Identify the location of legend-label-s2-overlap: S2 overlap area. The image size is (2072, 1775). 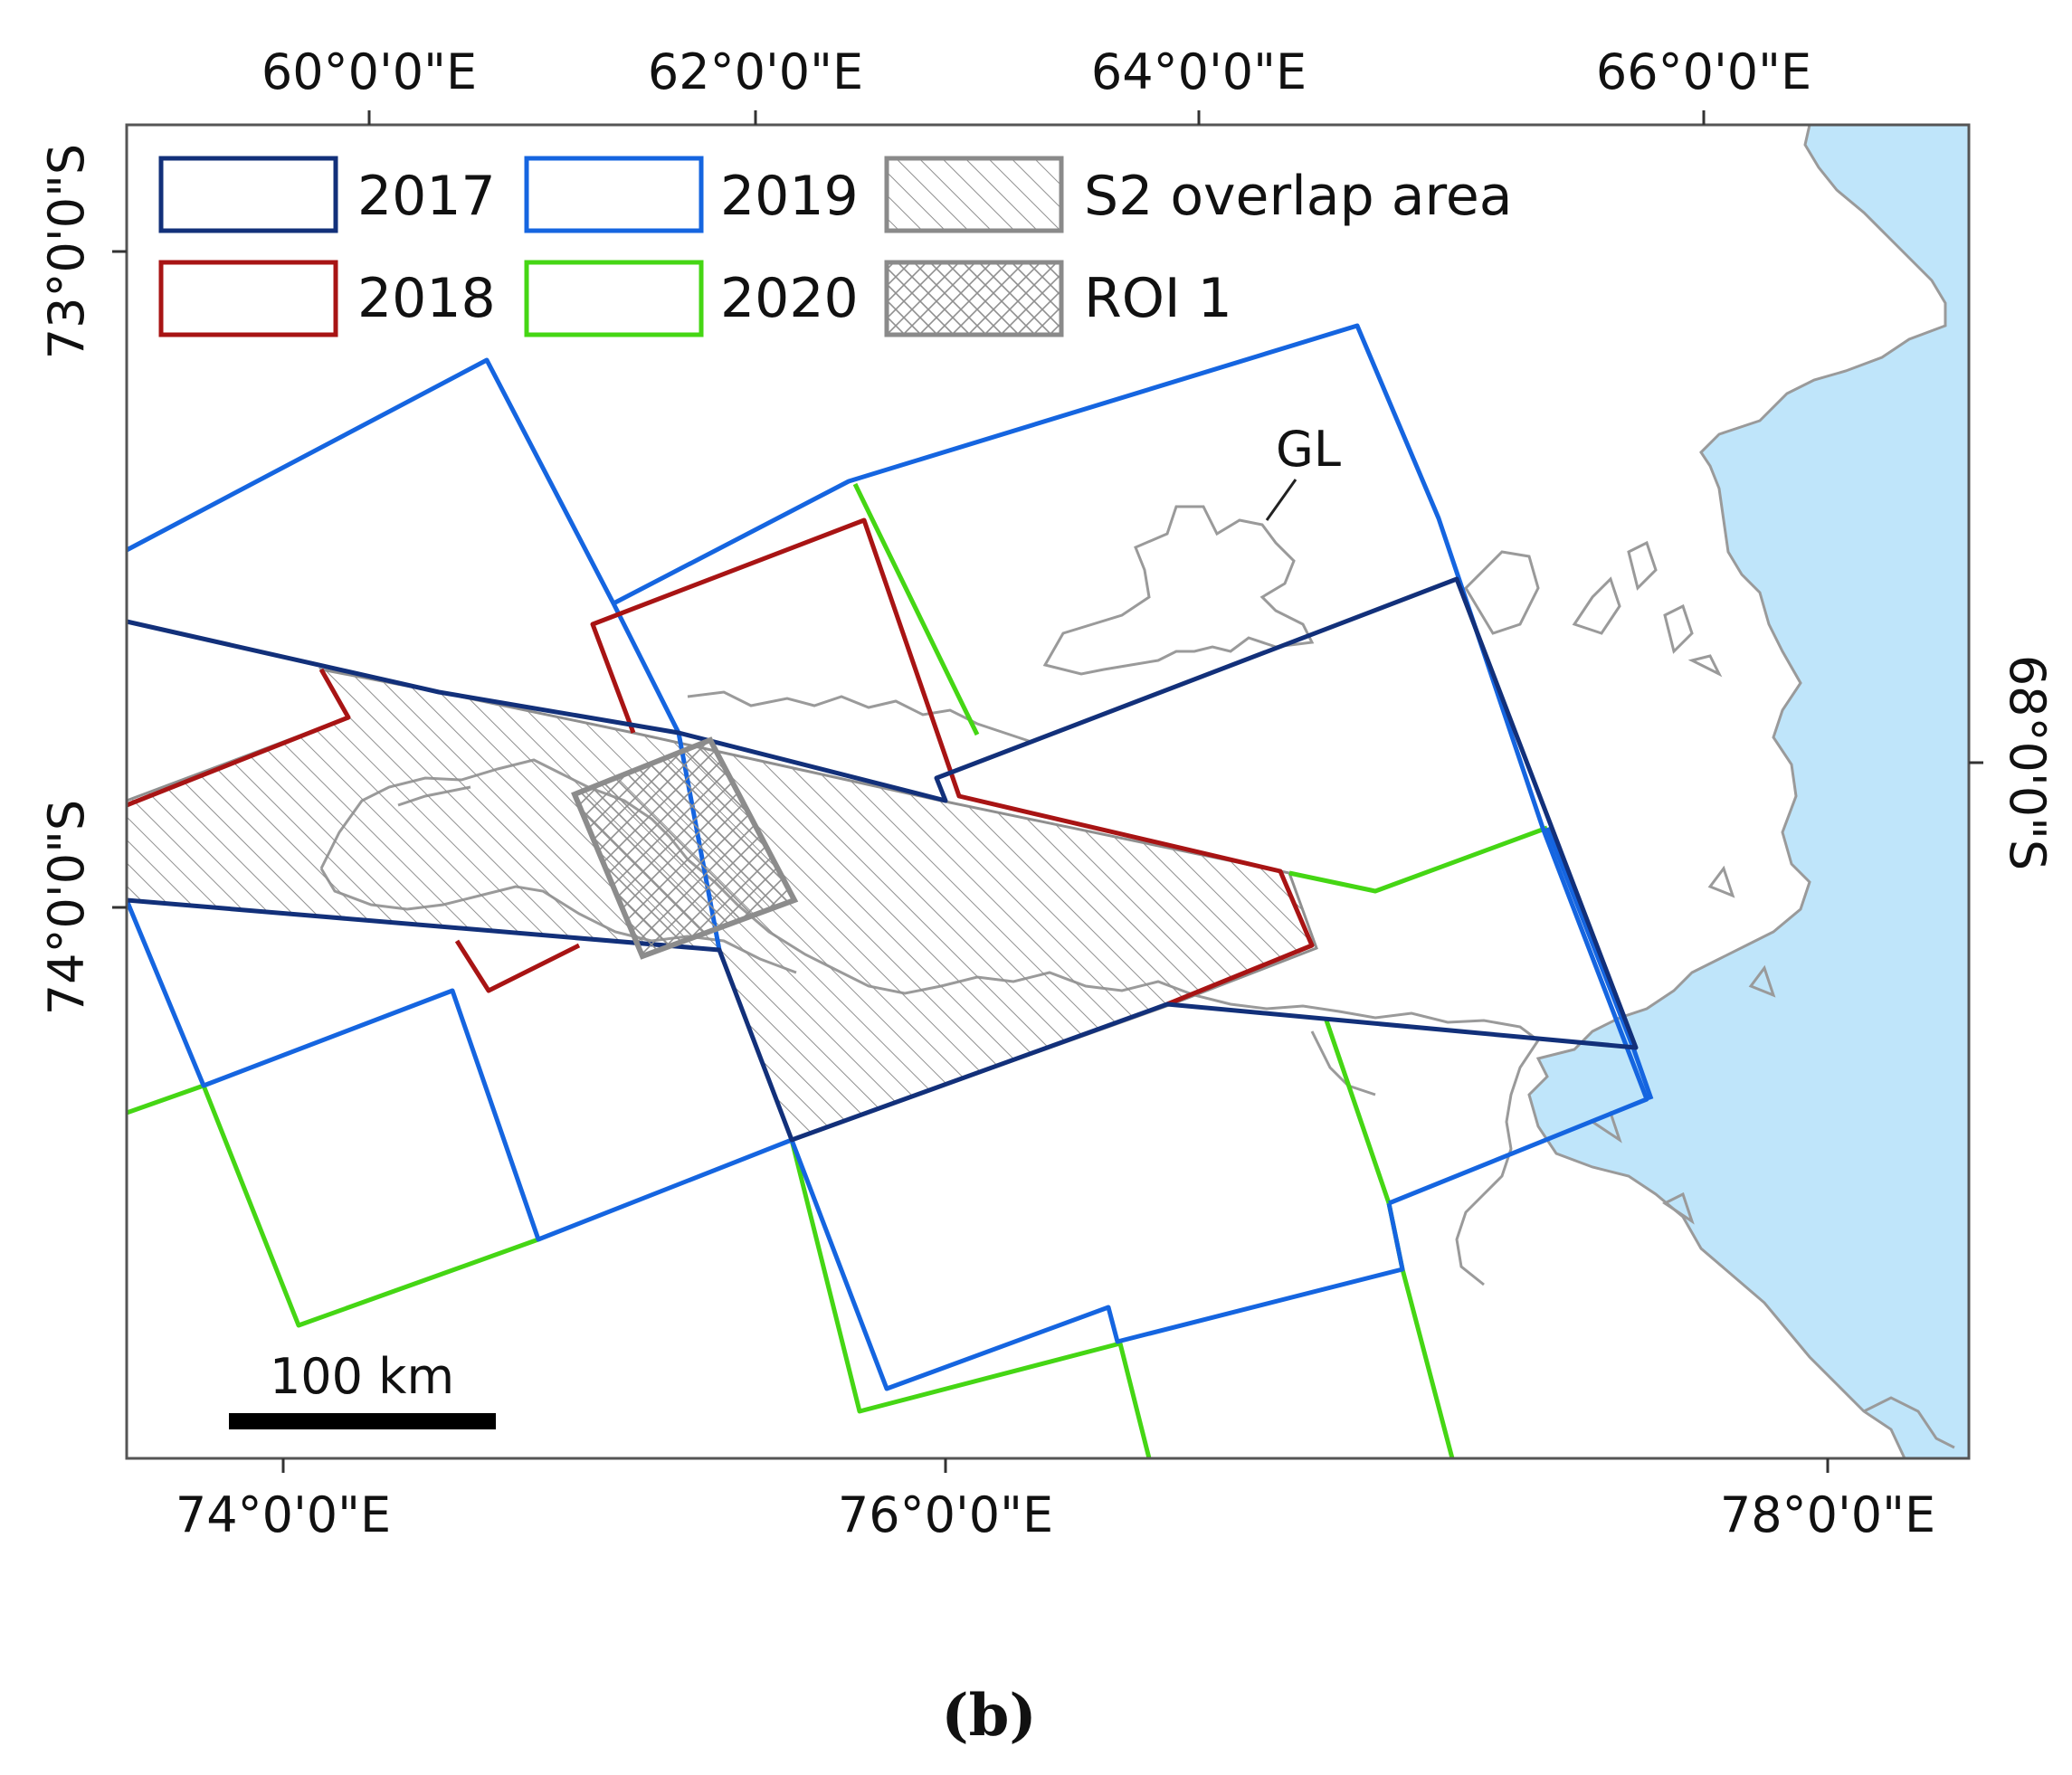
(1298, 196).